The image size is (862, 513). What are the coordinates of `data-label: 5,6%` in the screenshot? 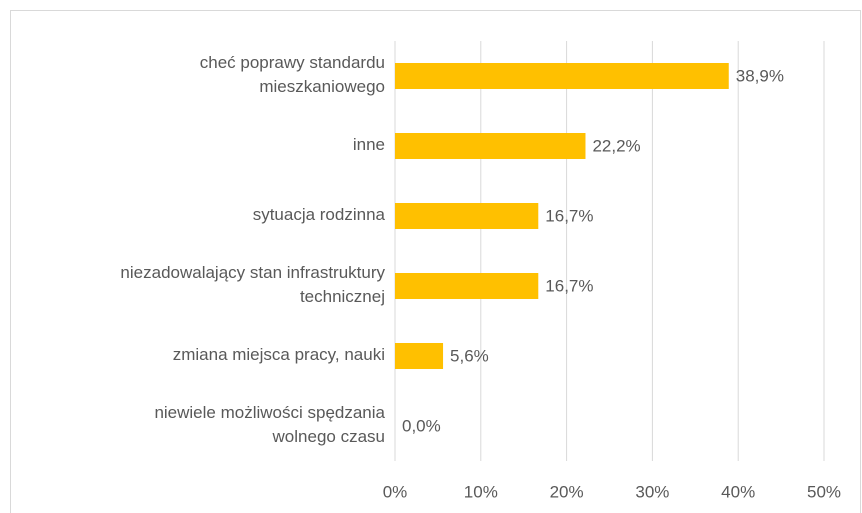 It's located at (469, 355).